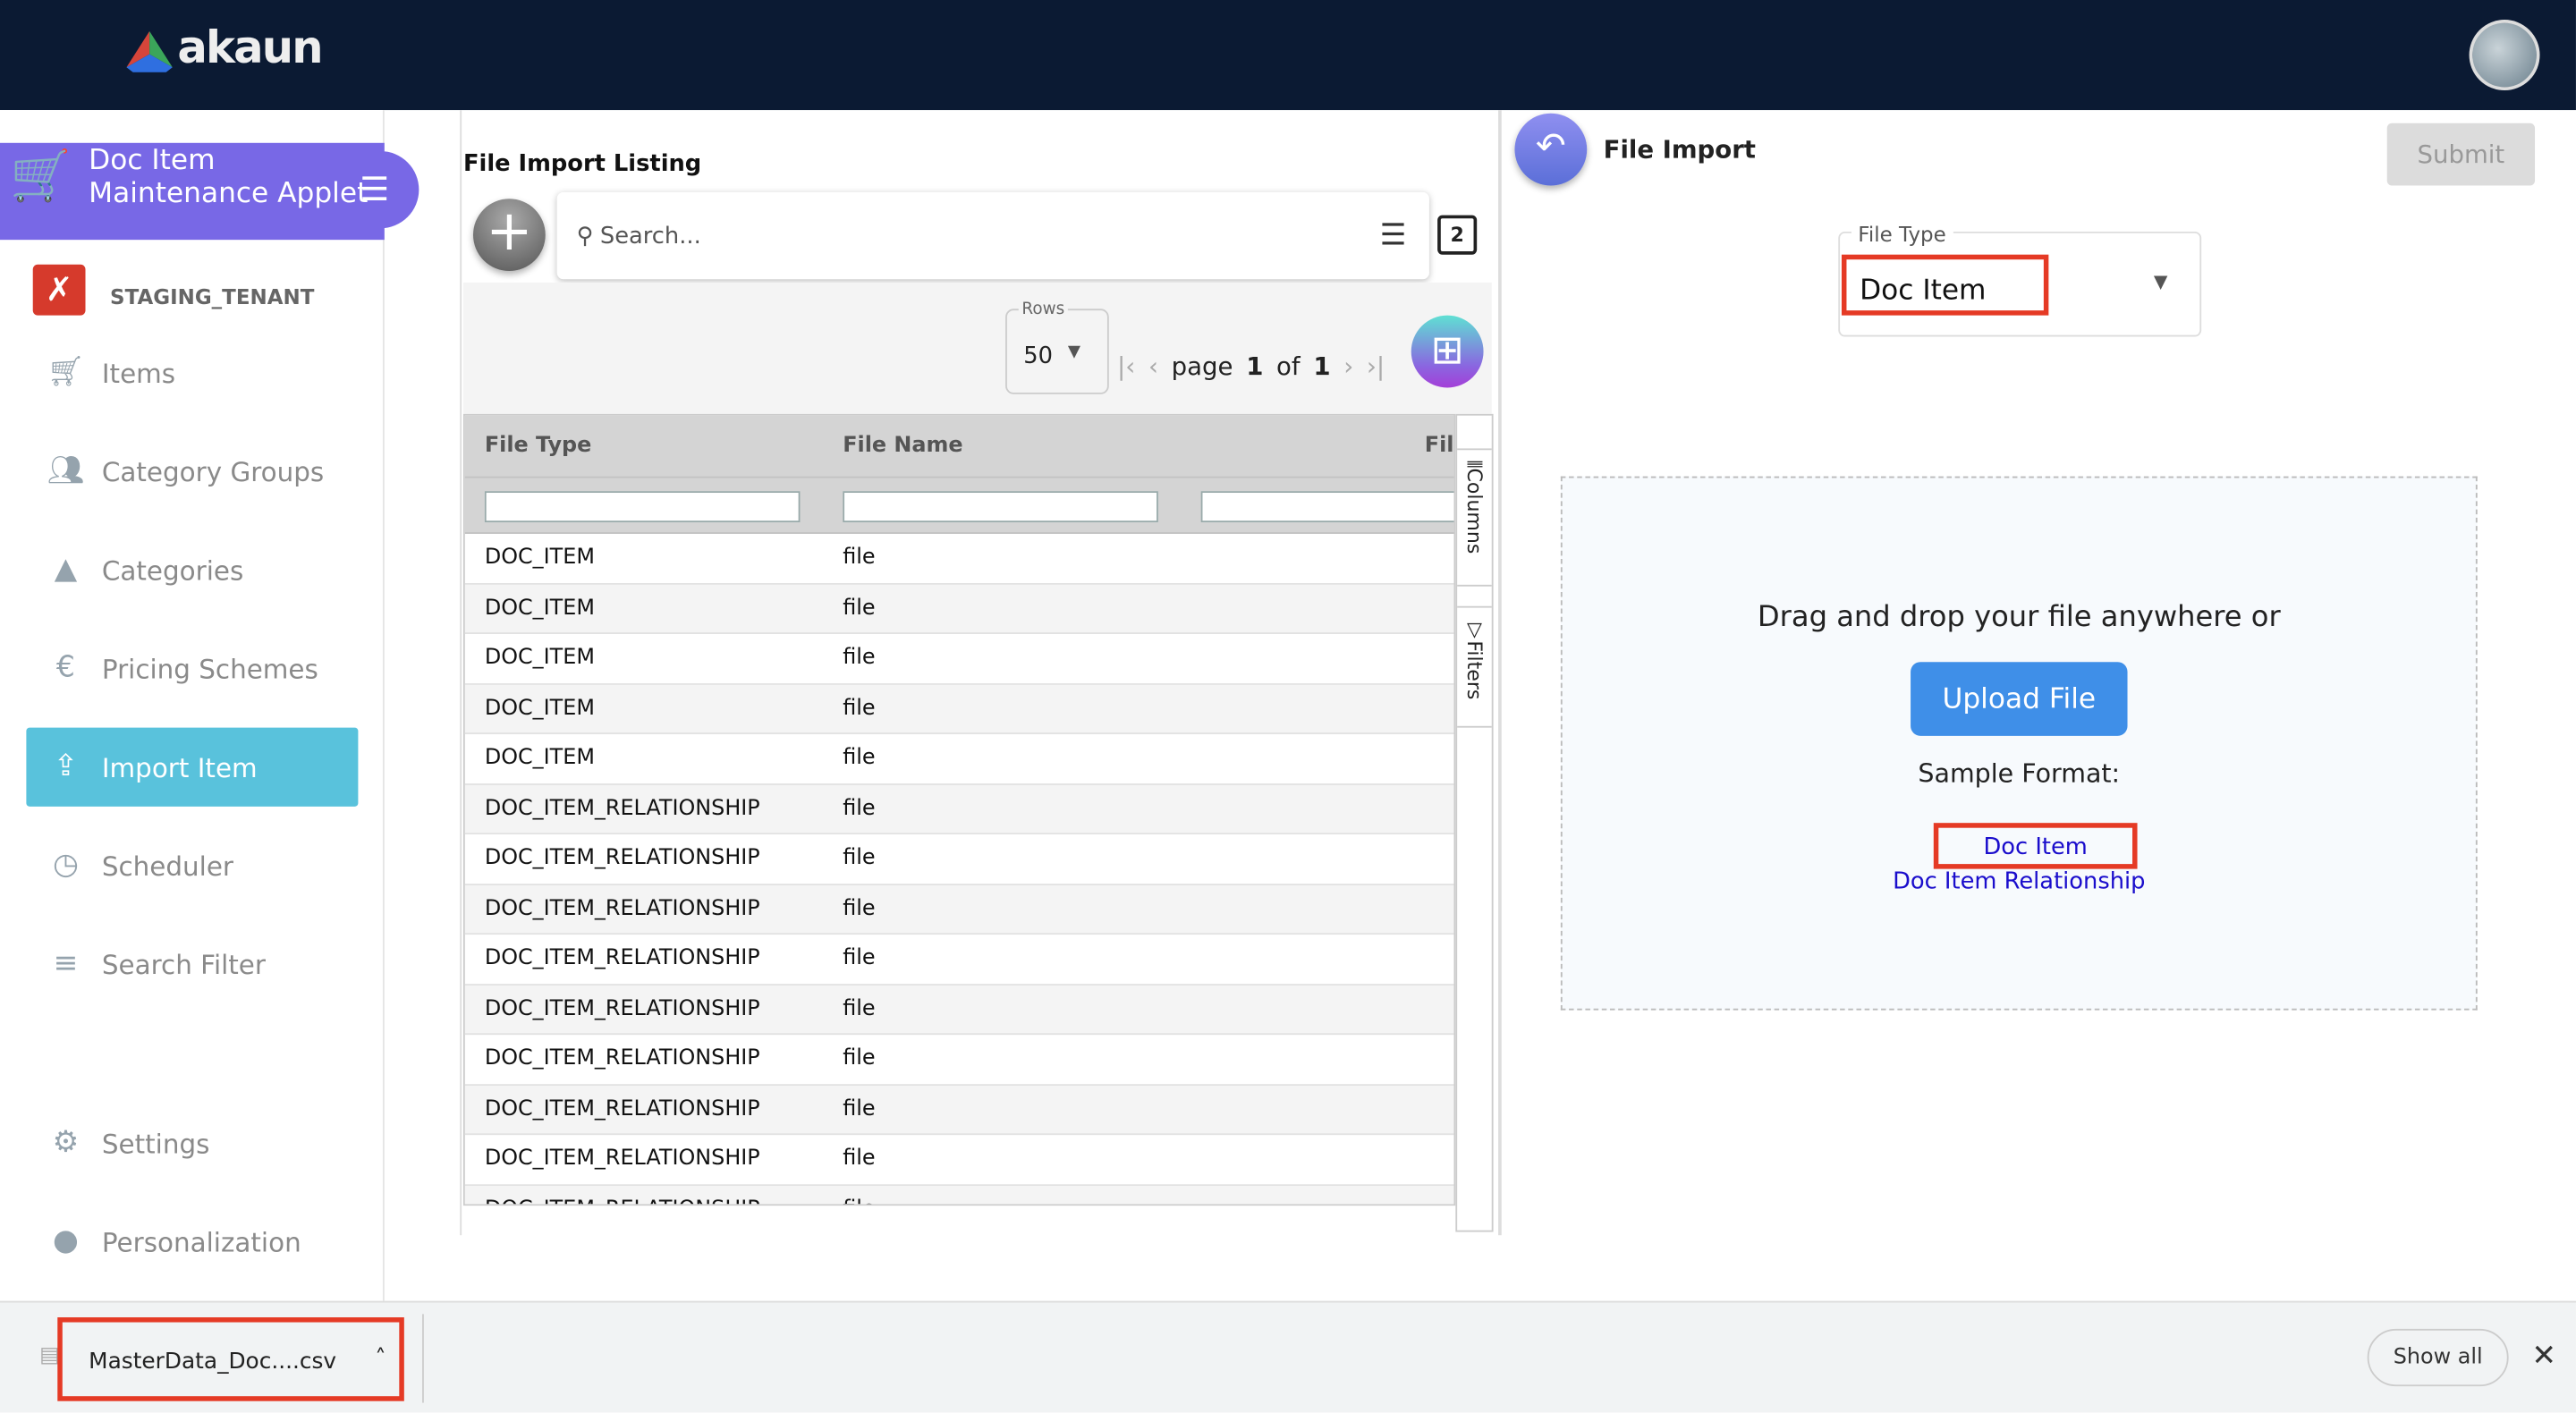 This screenshot has height=1413, width=2576. I want to click on filters-tab: ▽ Filters, so click(1474, 666).